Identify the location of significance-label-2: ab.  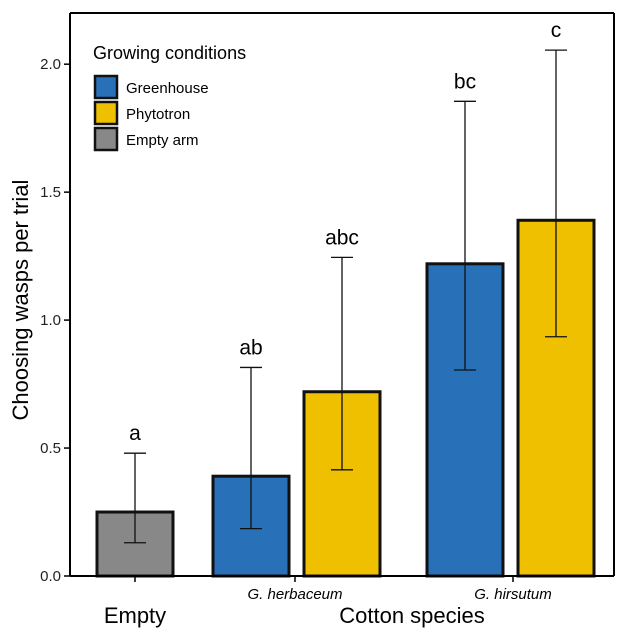
(250, 347).